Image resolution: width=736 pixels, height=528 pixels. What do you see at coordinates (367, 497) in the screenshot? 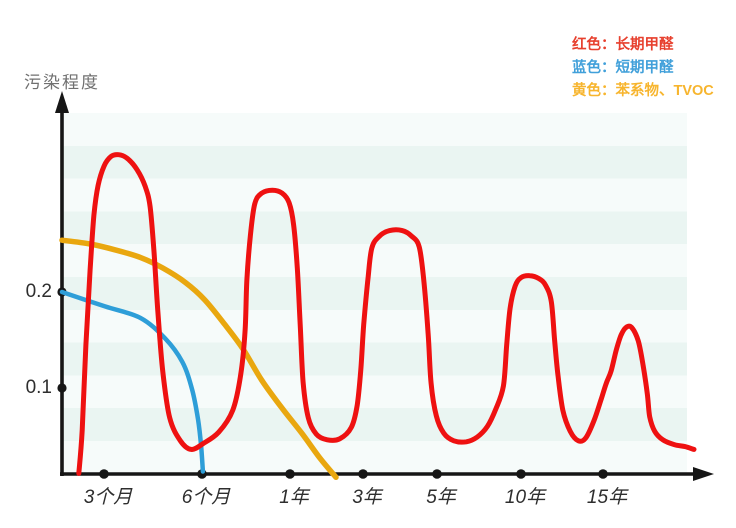
I see `x-tick-label-3: 3年` at bounding box center [367, 497].